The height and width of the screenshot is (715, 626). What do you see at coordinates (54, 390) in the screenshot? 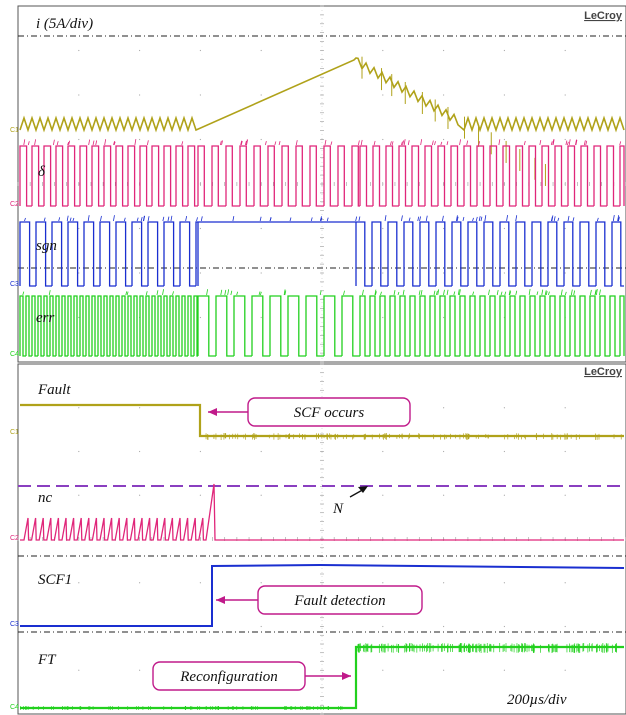
I see `bottom-label-fault: Fault` at bounding box center [54, 390].